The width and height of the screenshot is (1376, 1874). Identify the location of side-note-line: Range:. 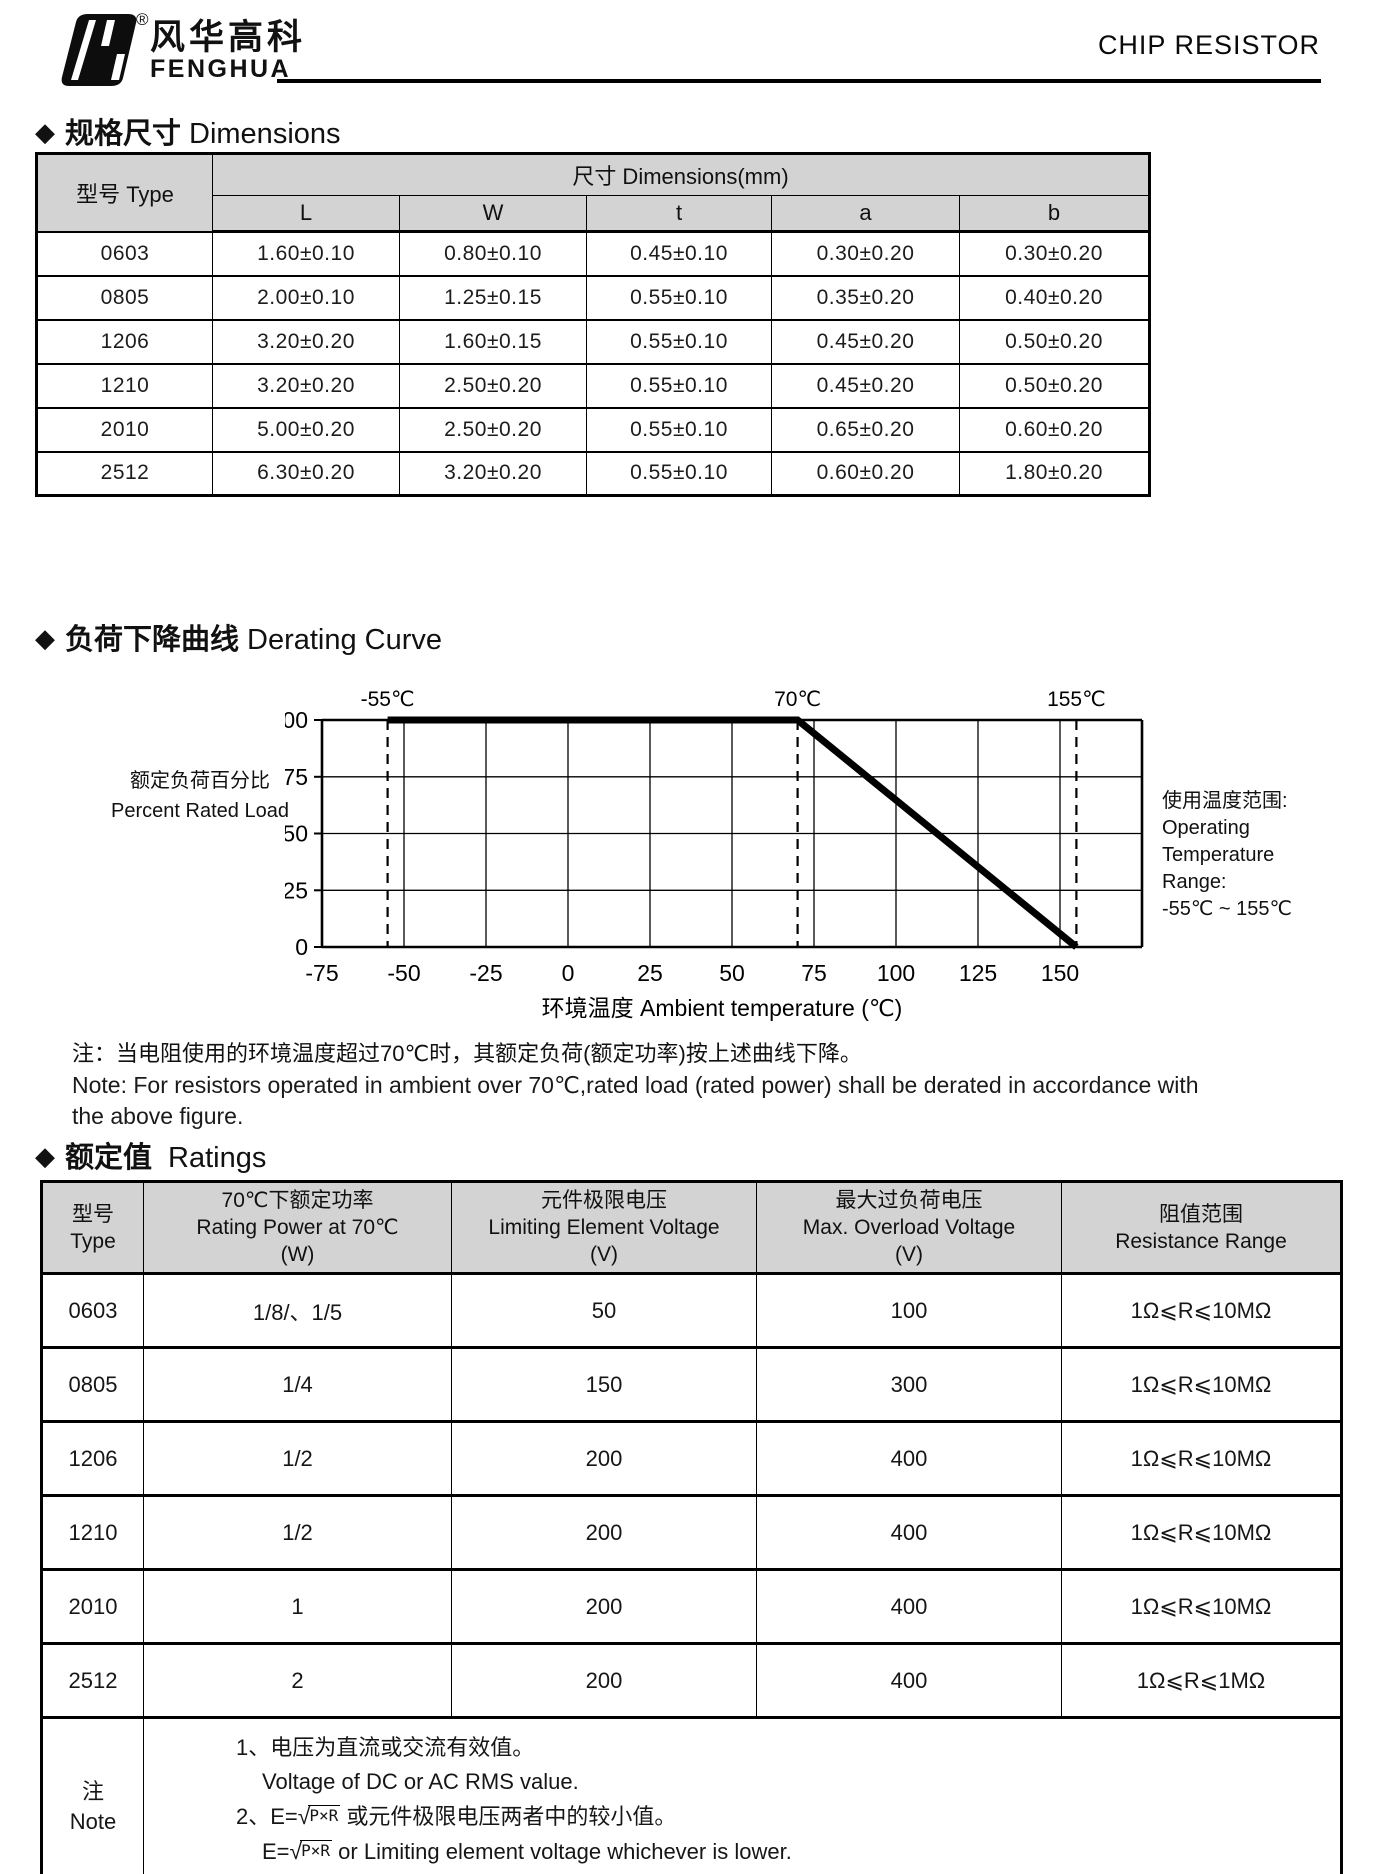
(1194, 882).